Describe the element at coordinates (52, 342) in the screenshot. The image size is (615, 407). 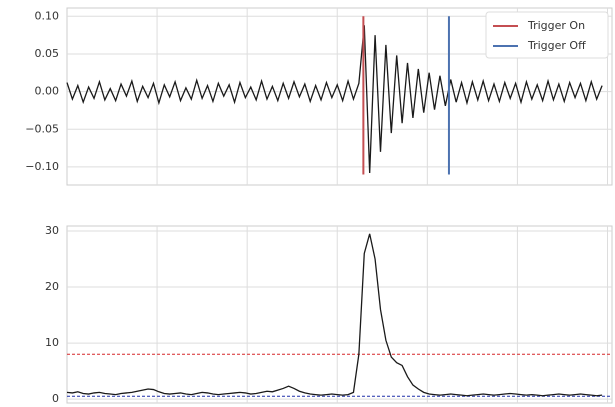
I see `y-tick-label: 10` at that location.